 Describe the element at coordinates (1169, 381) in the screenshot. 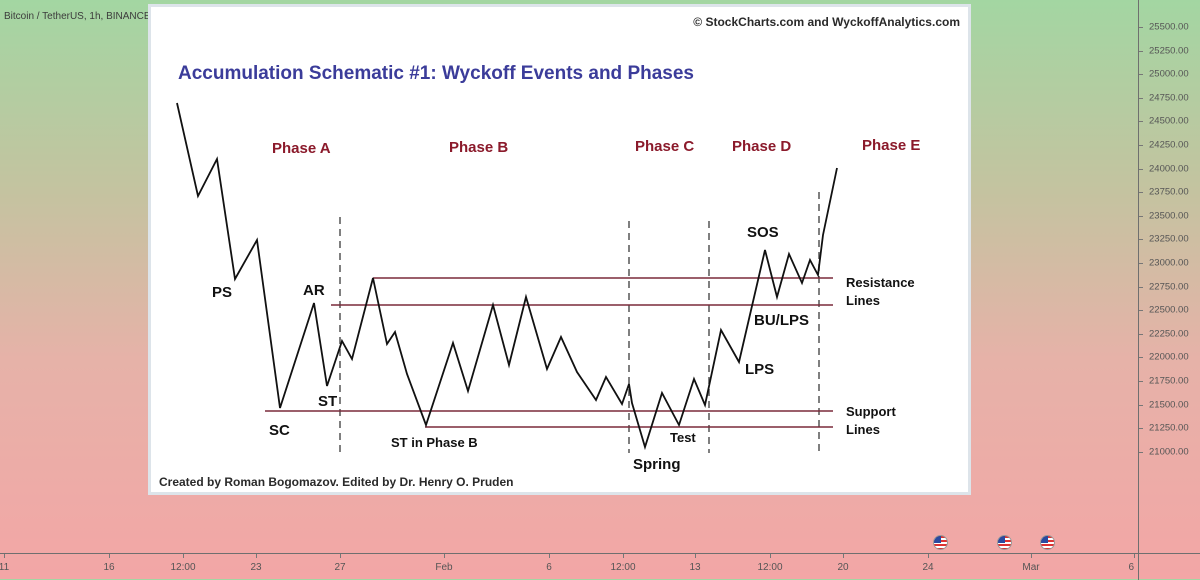

I see `price-axis-label: 21750.00` at that location.